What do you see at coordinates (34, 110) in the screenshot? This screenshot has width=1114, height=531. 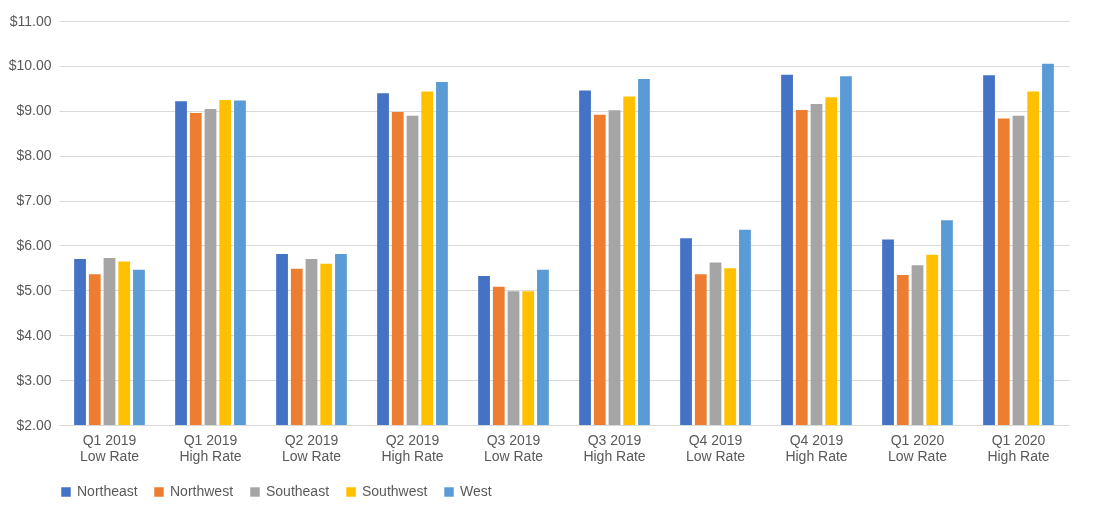 I see `y-tick-label: $9.00` at bounding box center [34, 110].